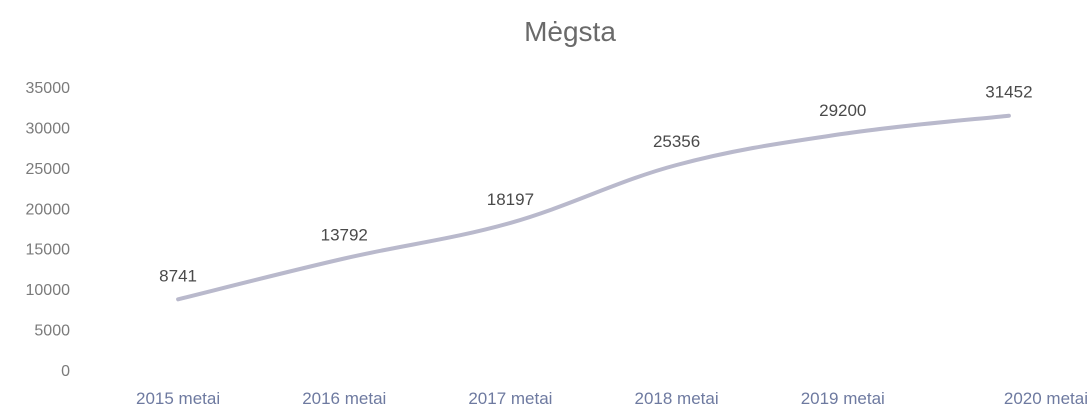 Image resolution: width=1092 pixels, height=412 pixels. Describe the element at coordinates (510, 199) in the screenshot. I see `data-label: 18197` at that location.